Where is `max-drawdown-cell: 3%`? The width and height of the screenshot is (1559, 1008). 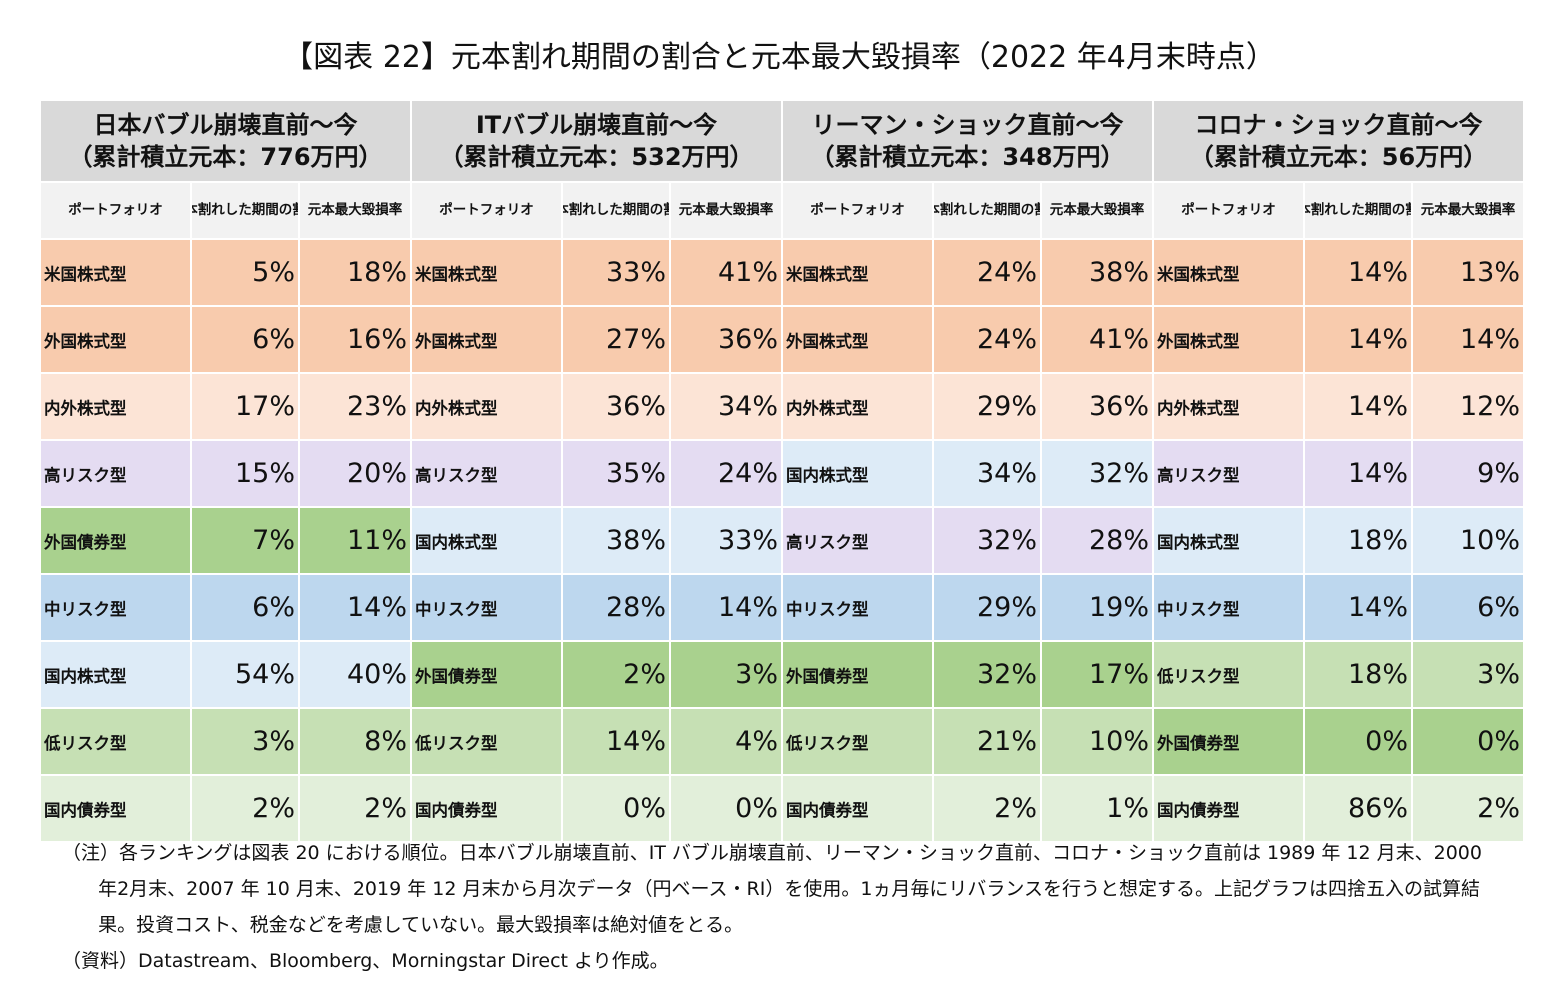
max-drawdown-cell: 3% is located at coordinates (726, 674).